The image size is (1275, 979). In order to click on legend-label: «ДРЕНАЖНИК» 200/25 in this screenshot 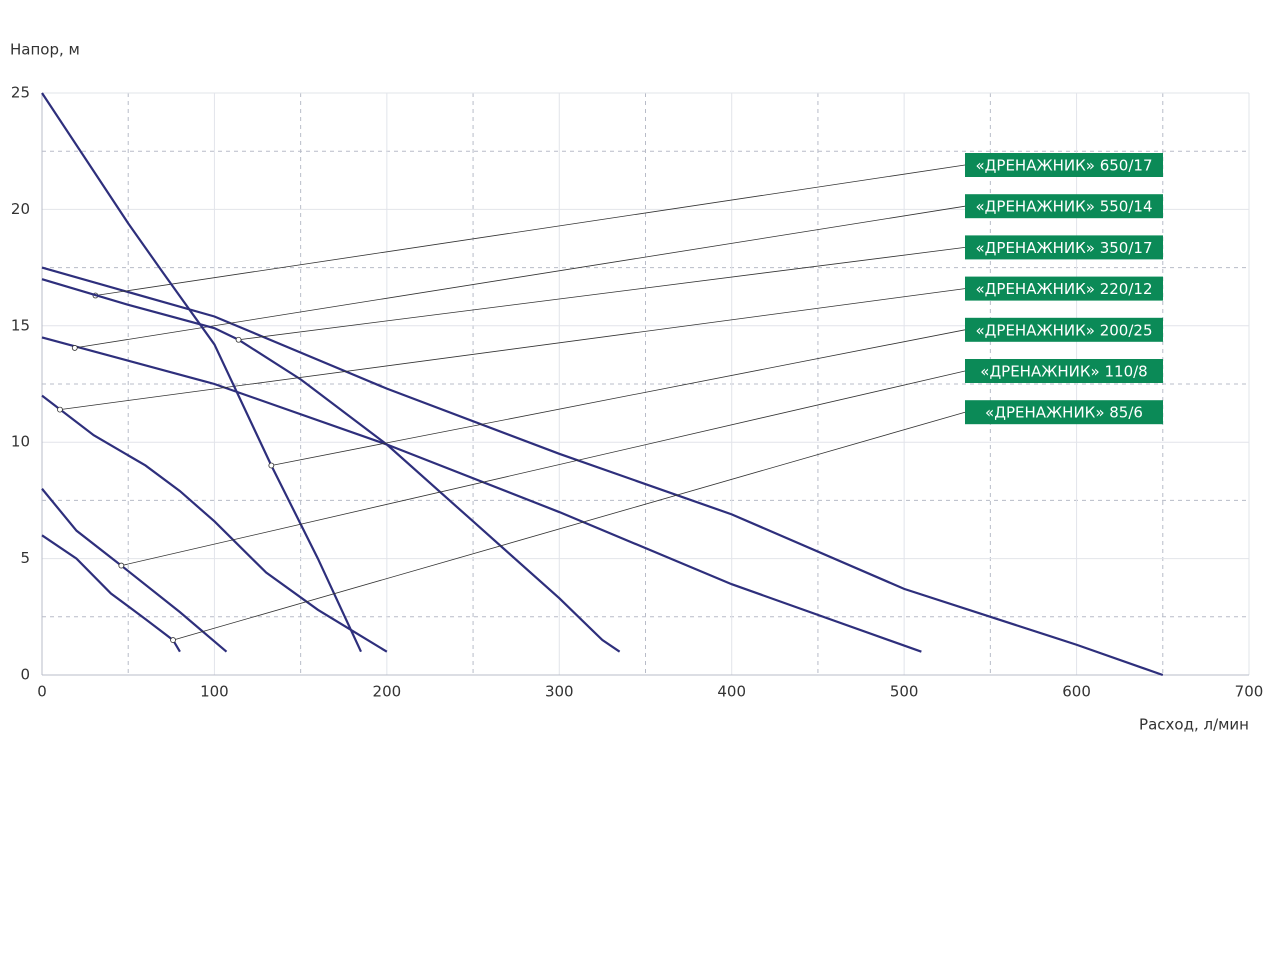, I will do `click(1064, 330)`.